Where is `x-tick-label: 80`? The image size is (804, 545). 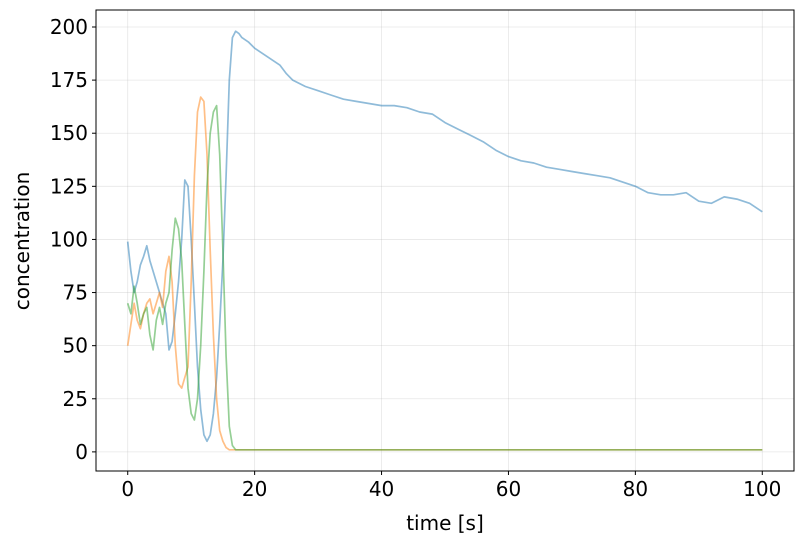
x-tick-label: 80 is located at coordinates (635, 489).